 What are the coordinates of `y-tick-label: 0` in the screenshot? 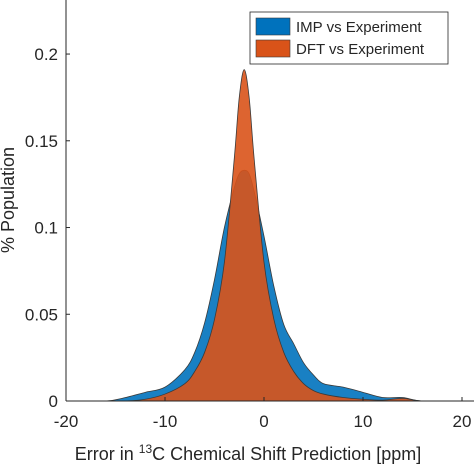 It's located at (53, 401).